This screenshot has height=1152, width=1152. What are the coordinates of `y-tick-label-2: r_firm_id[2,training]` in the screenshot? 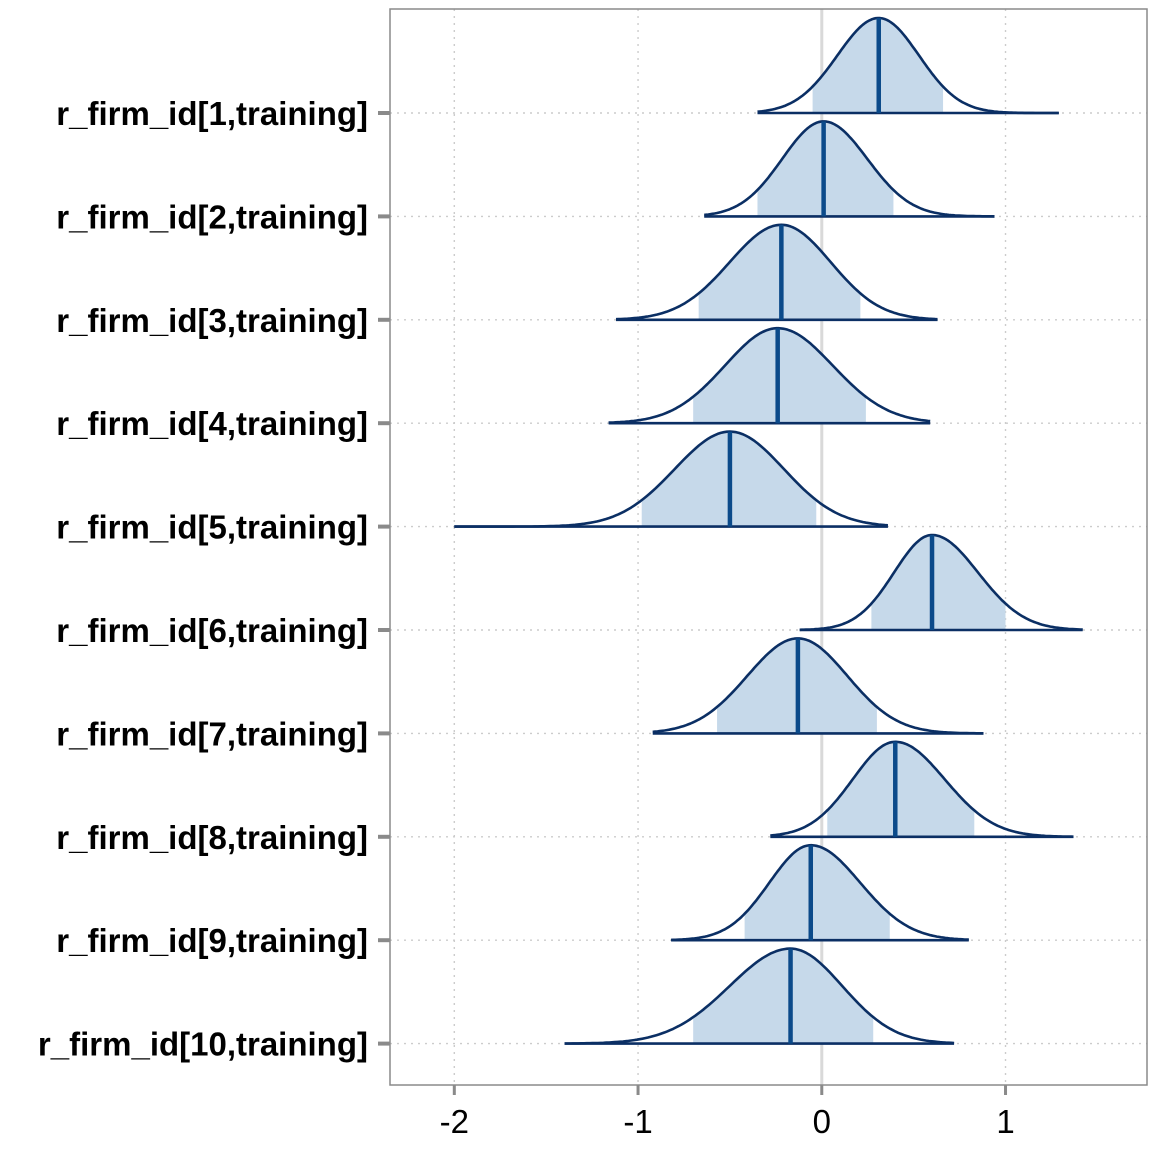 It's located at (212, 216).